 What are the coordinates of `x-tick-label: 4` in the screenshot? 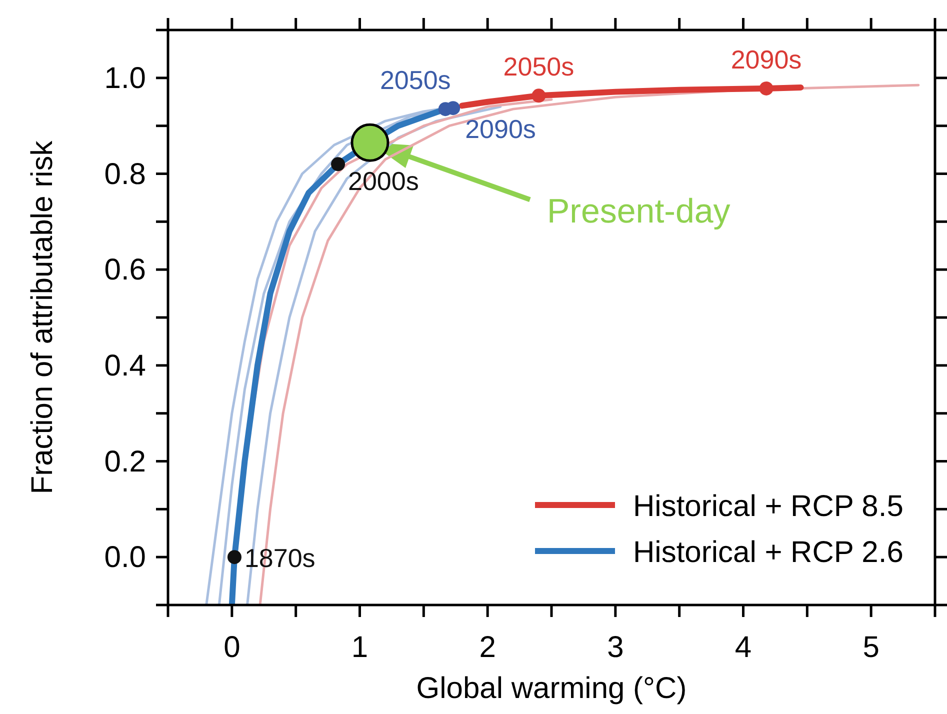 It's located at (743, 647).